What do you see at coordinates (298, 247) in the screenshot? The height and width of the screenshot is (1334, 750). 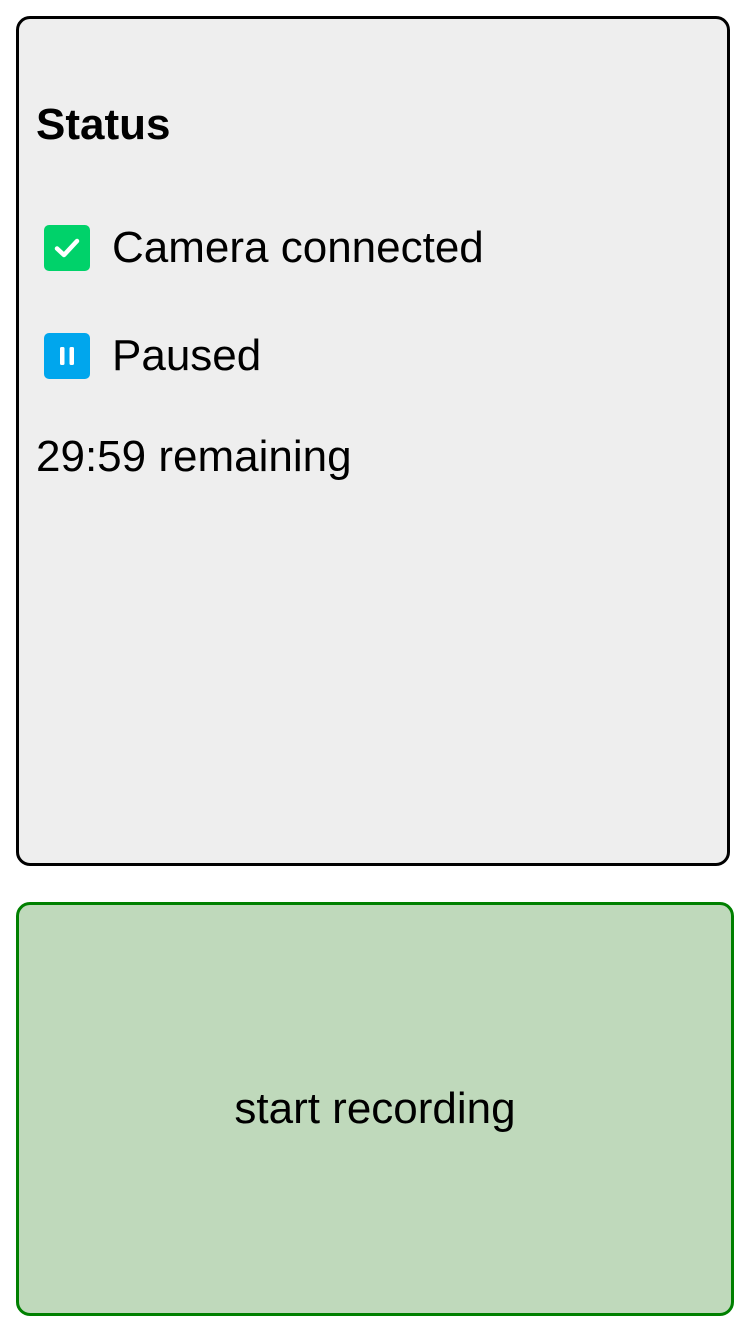 I see `status-item-label: Camera connected` at bounding box center [298, 247].